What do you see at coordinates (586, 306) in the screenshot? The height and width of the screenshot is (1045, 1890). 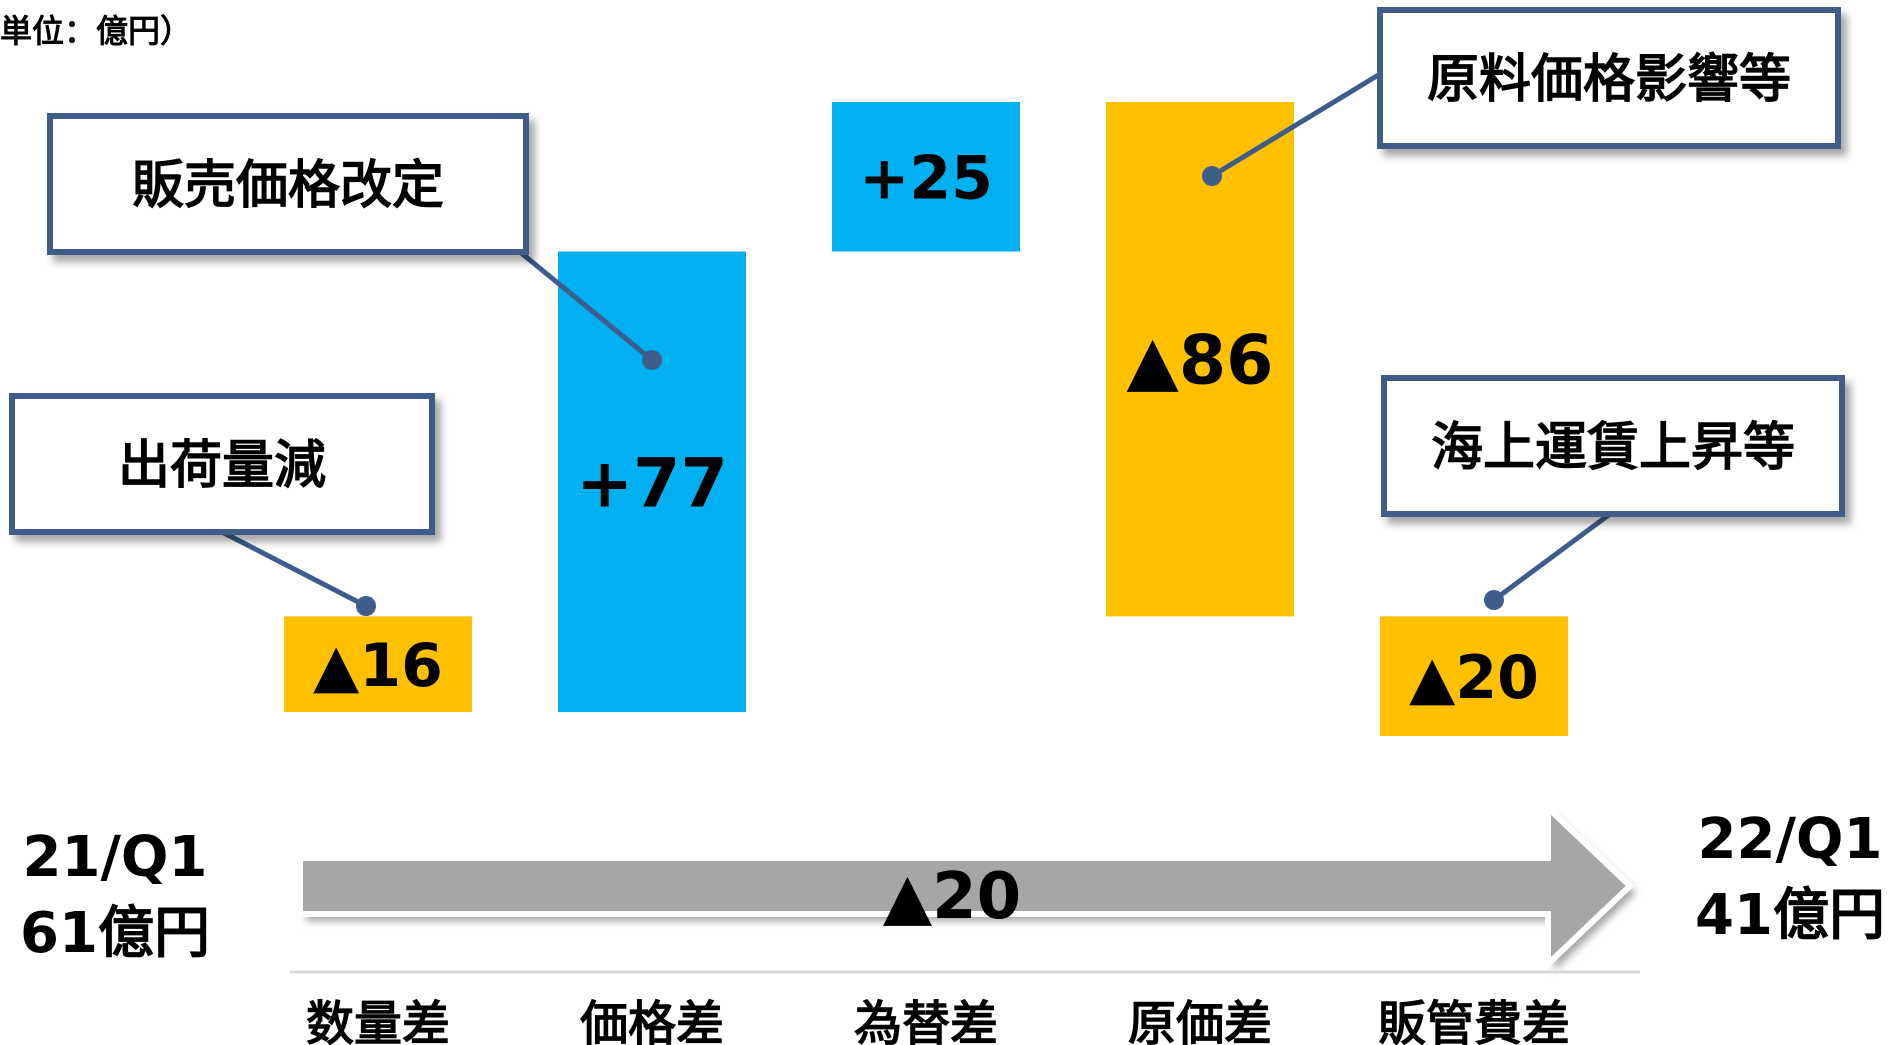 I see `callout-leader-price` at bounding box center [586, 306].